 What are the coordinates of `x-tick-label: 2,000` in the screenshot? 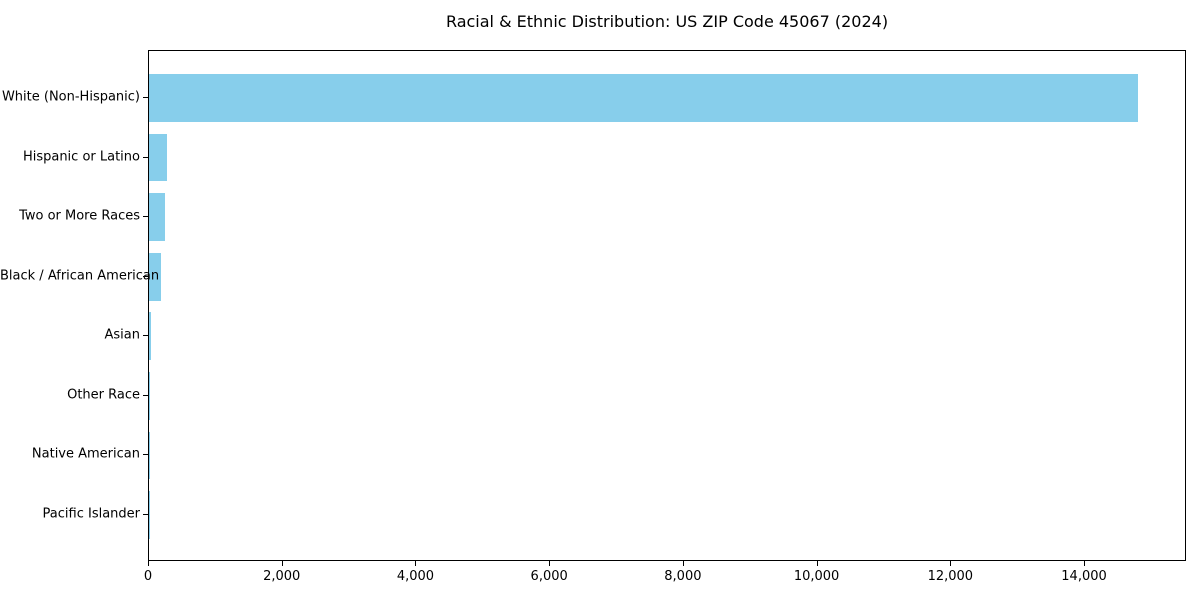 It's located at (282, 576).